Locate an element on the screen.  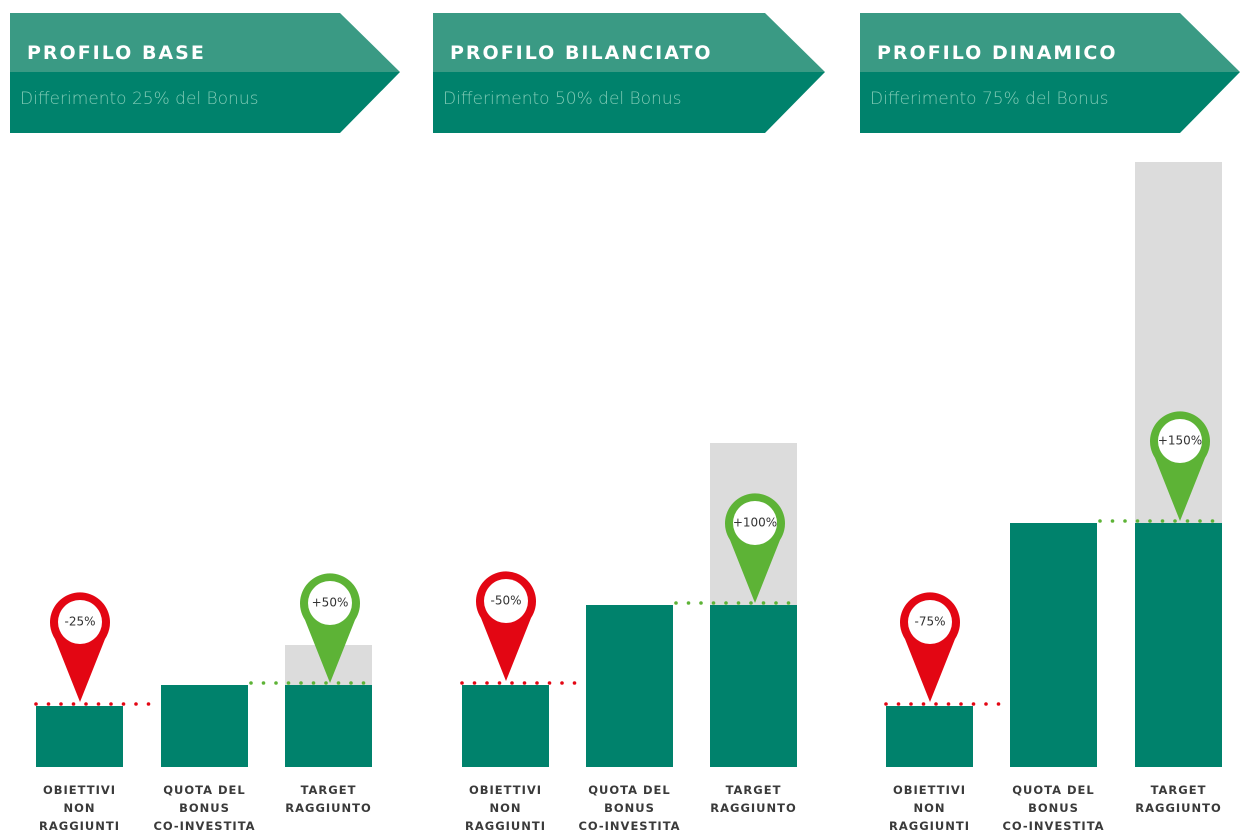
header-subtitle: Differimento 75% del Bonus is located at coordinates (989, 99).